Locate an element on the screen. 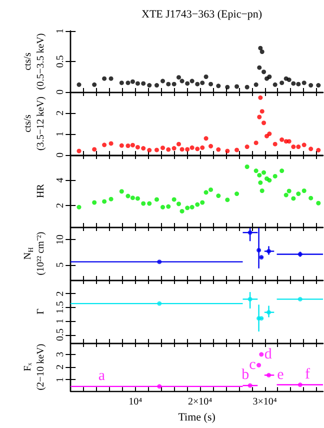  annotation: f is located at coordinates (307, 374).